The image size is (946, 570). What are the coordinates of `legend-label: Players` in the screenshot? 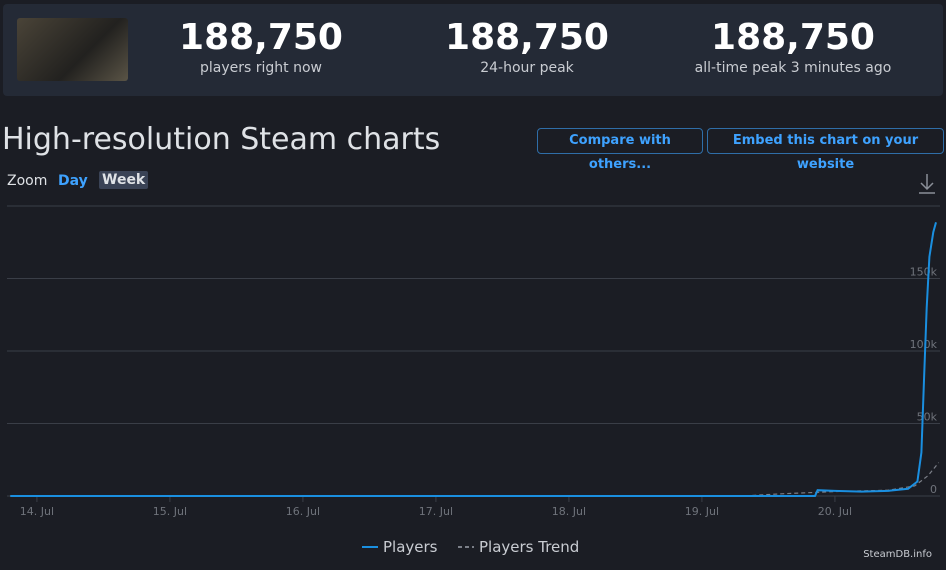 It's located at (410, 547).